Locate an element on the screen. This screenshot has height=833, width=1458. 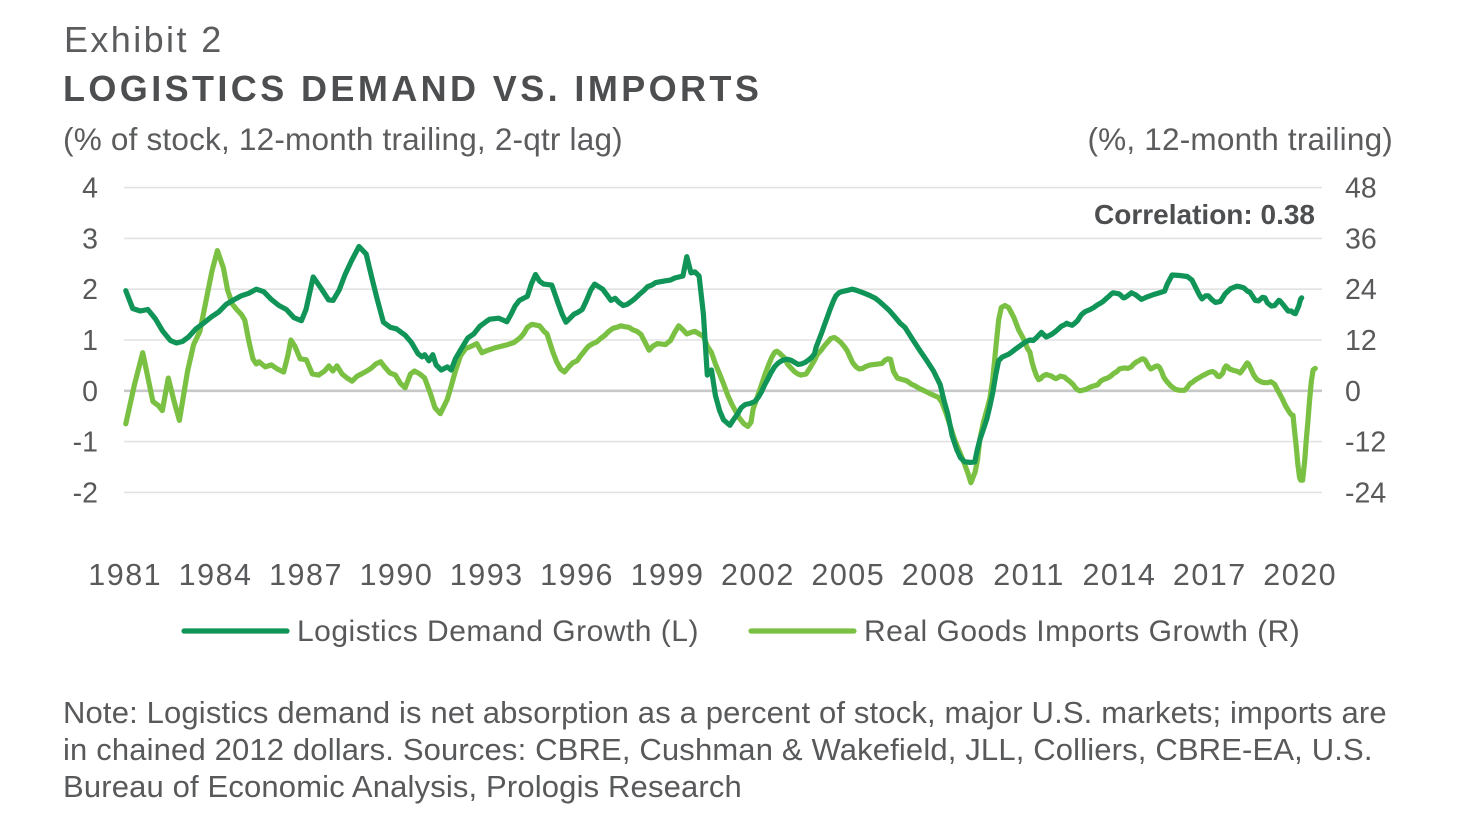
svg-text: 48 is located at coordinates (1361, 189).